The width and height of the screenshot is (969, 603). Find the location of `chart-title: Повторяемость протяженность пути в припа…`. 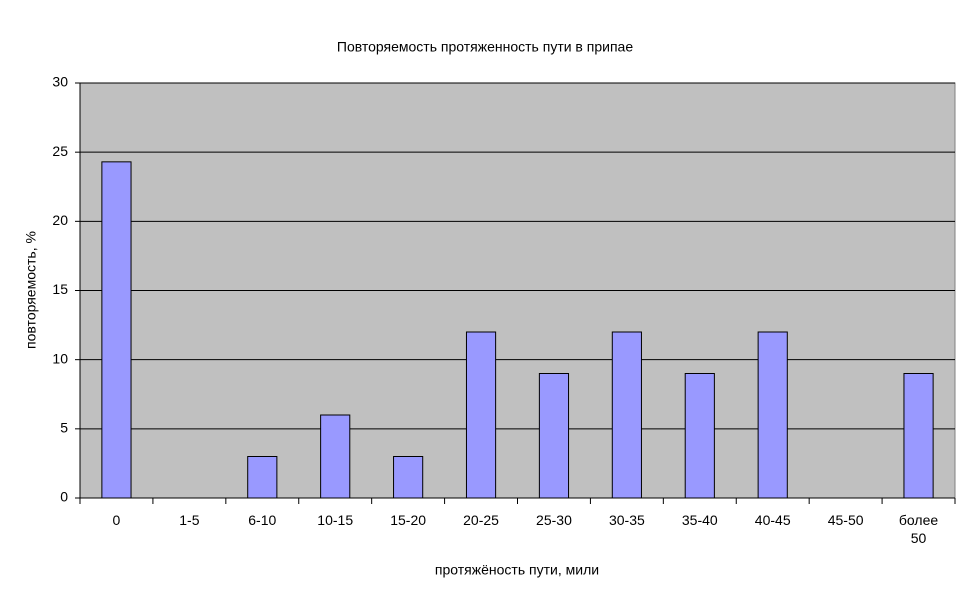

chart-title: Повторяемость протяженность пути в припа… is located at coordinates (485, 47).